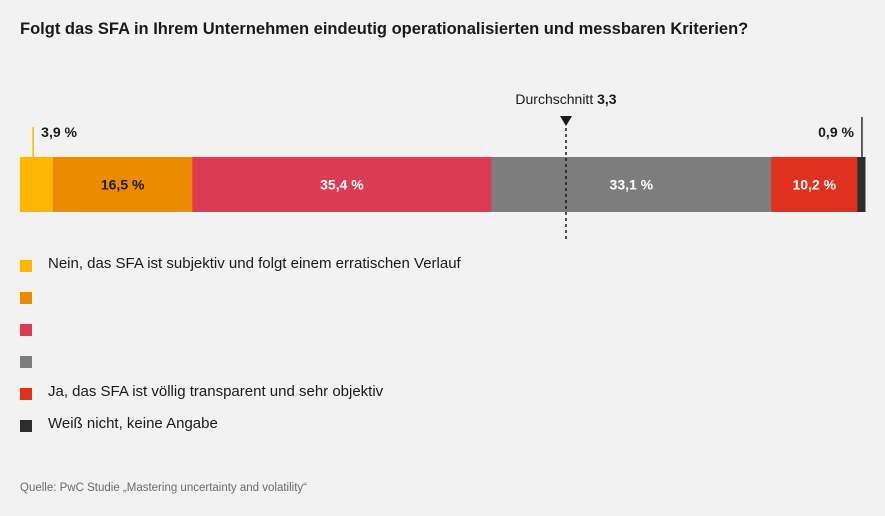 The width and height of the screenshot is (885, 516). What do you see at coordinates (607, 99) in the screenshot?
I see `average-label-value: 3,3` at bounding box center [607, 99].